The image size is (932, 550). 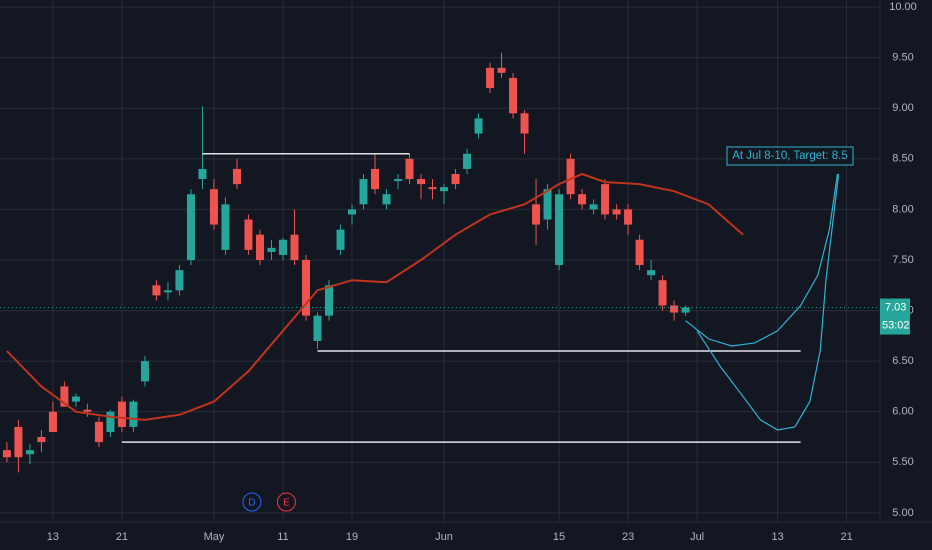 What do you see at coordinates (902, 513) in the screenshot?
I see `y-tick-label: 5.00` at bounding box center [902, 513].